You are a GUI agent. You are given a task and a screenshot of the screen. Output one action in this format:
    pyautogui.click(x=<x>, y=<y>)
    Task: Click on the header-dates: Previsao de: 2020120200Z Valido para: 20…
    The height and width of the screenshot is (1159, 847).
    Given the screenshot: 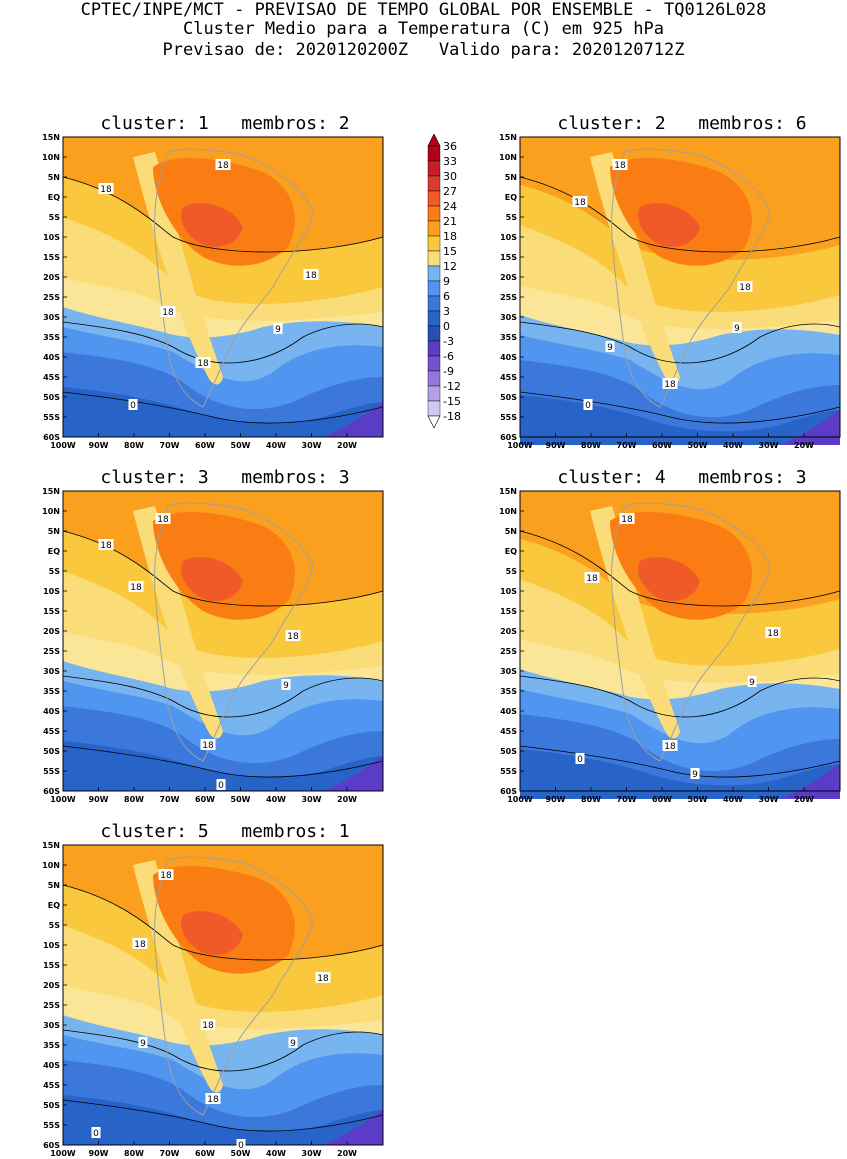 What is the action you would take?
    pyautogui.click(x=423, y=50)
    